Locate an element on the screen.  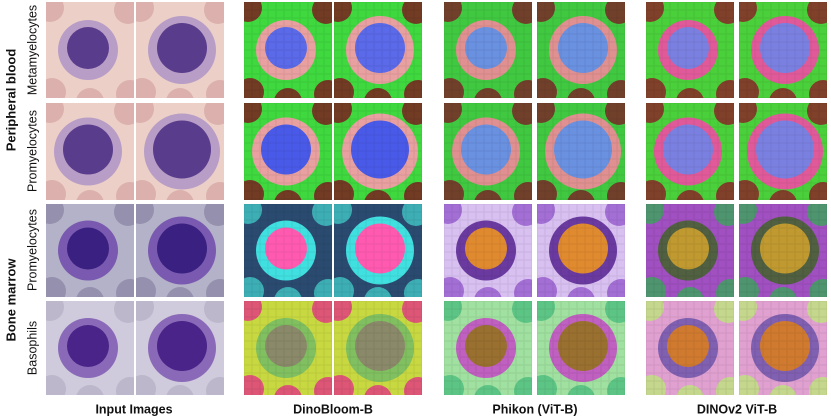
column-label: DinoBloom-B is located at coordinates (333, 409).